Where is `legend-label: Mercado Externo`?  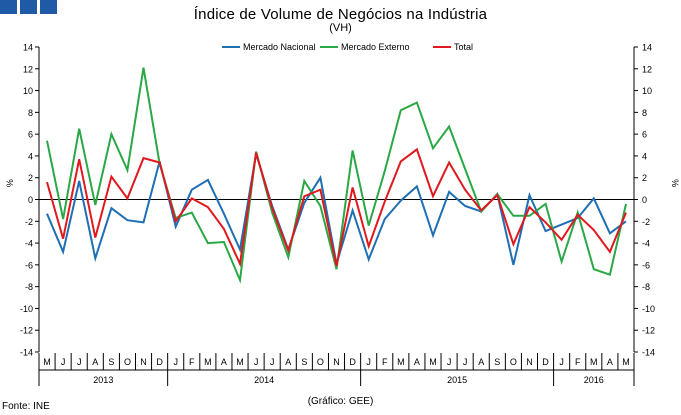
legend-label: Mercado Externo is located at coordinates (375, 47).